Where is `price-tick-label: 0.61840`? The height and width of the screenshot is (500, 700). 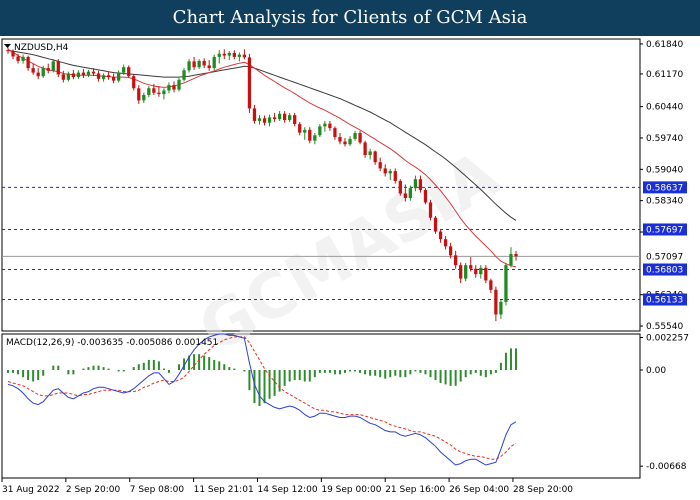 price-tick-label: 0.61840 is located at coordinates (664, 45).